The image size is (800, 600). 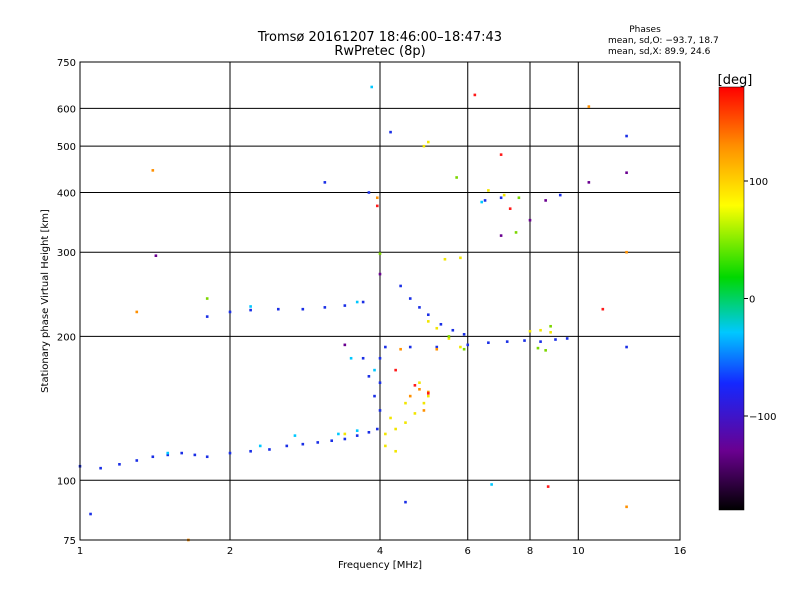 I want to click on y-tick-label: 600, so click(x=66, y=109).